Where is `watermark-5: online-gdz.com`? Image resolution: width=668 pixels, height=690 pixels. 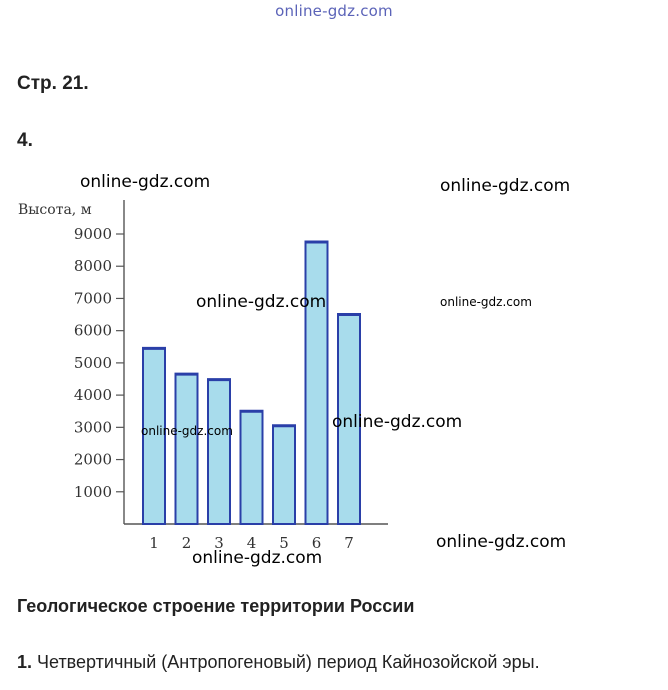 watermark-5: online-gdz.com is located at coordinates (187, 431).